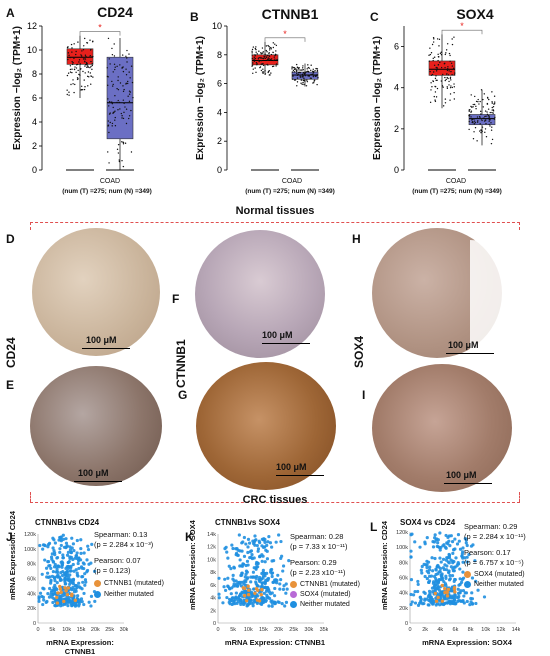 This screenshot has width=550, height=656. Describe the element at coordinates (456, 630) in the screenshot. I see `x-tick-label: 6k` at that location.